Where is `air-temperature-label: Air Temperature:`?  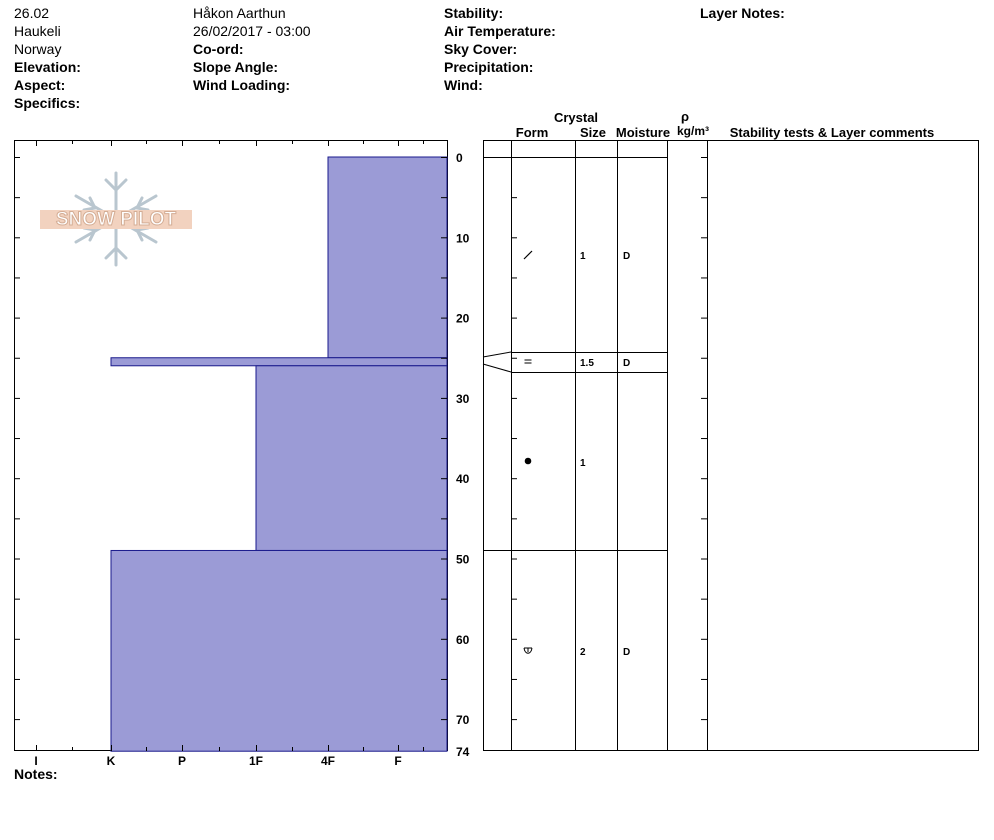 air-temperature-label: Air Temperature: is located at coordinates (500, 31).